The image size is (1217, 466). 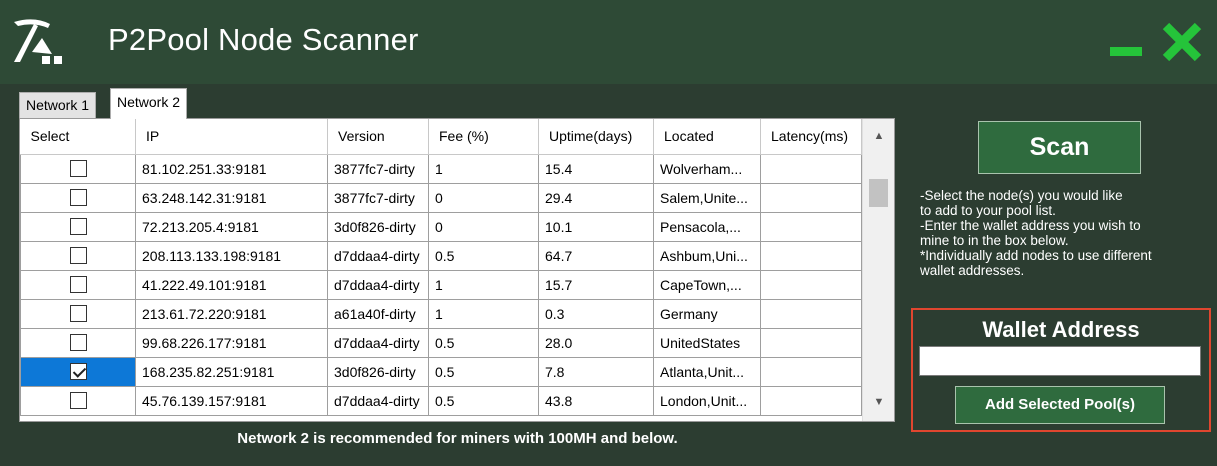 I want to click on tab-network-2: Network 2, so click(x=149, y=103).